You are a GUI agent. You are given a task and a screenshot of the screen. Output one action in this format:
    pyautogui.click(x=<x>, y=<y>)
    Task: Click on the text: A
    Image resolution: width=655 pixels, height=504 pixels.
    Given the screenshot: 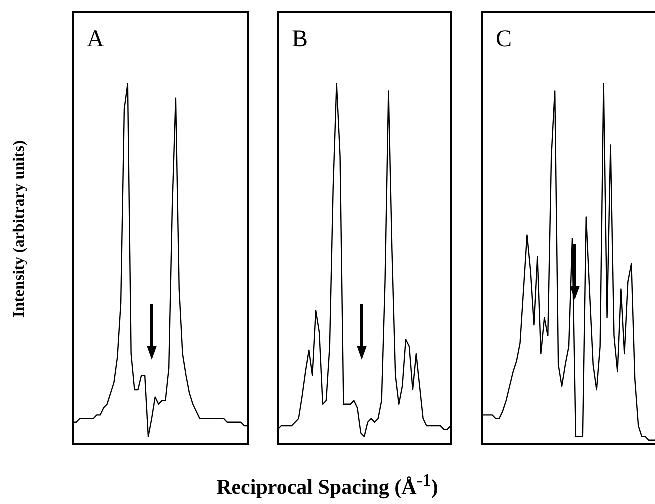 What is the action you would take?
    pyautogui.click(x=96, y=39)
    